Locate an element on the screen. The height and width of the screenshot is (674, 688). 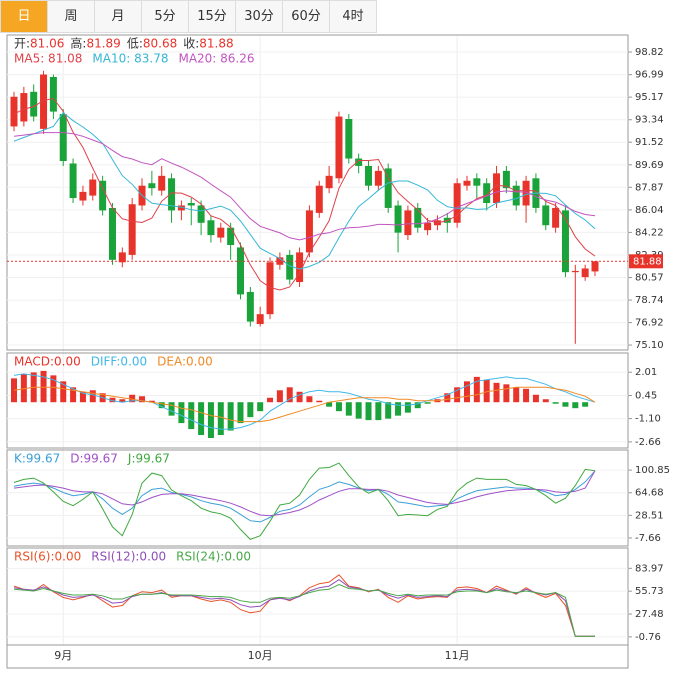
period-tab: 30分 is located at coordinates (258, 16).